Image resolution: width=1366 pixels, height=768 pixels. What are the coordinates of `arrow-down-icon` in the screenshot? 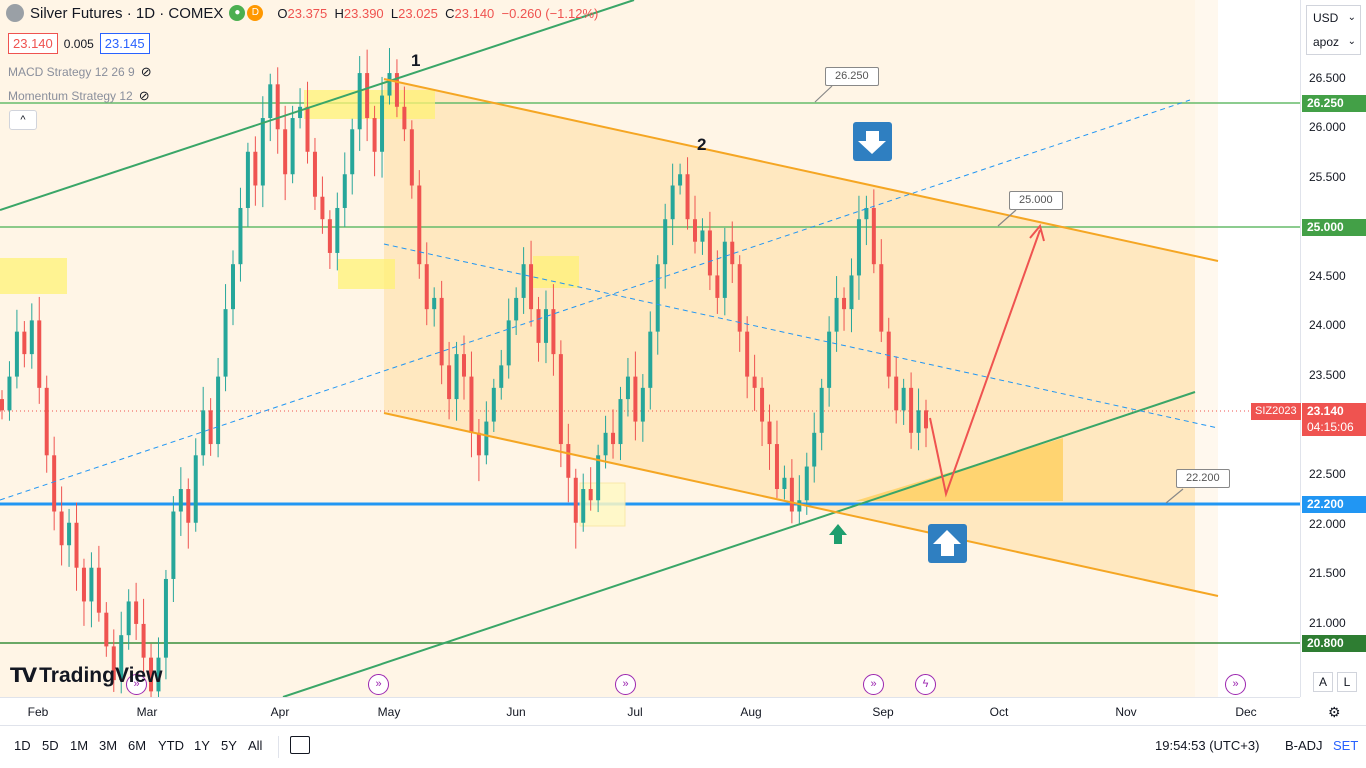 It's located at (872, 141).